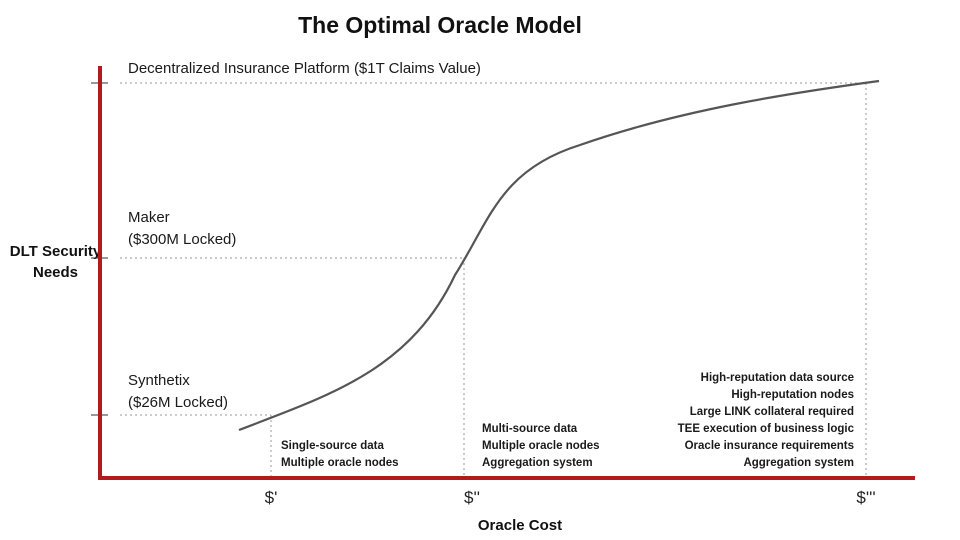 The width and height of the screenshot is (960, 540). Describe the element at coordinates (159, 380) in the screenshot. I see `level-1-name: Synthetix` at that location.